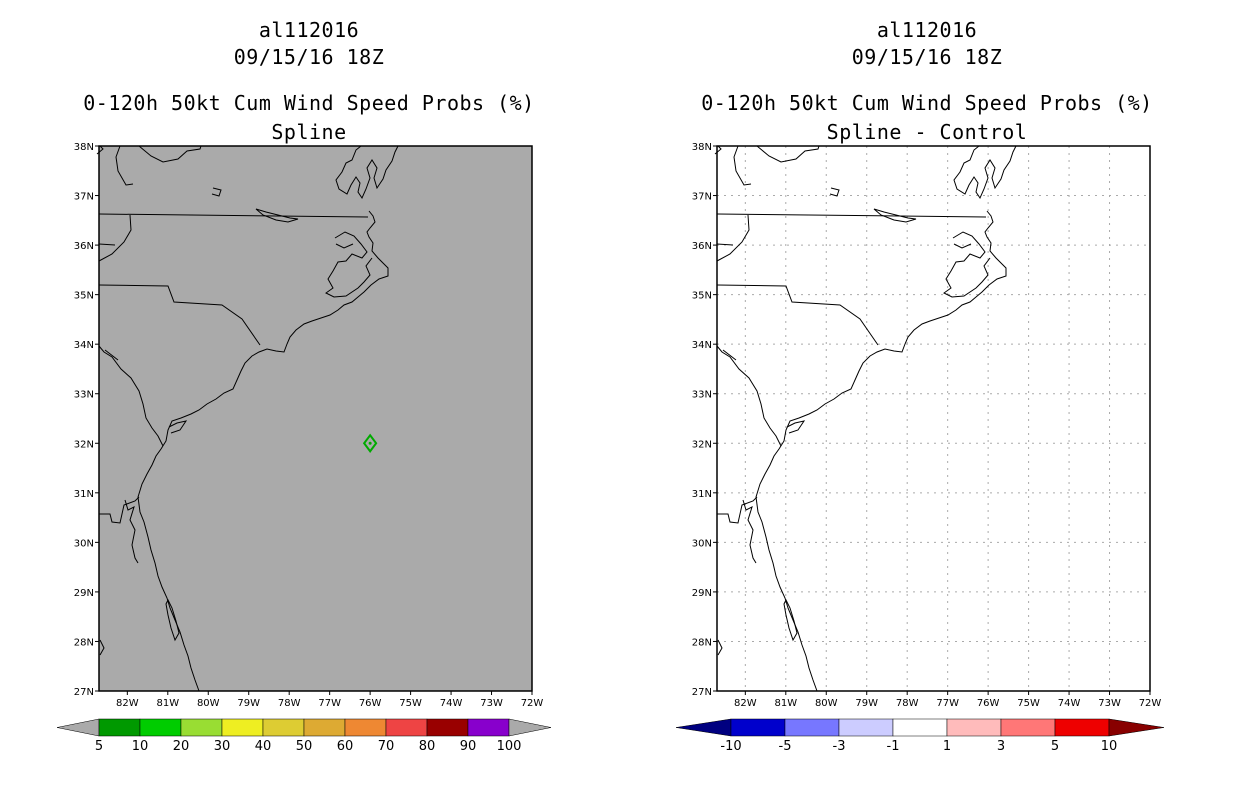 The image size is (1236, 800). Describe the element at coordinates (839, 746) in the screenshot. I see `colorbar-label: -3` at that location.